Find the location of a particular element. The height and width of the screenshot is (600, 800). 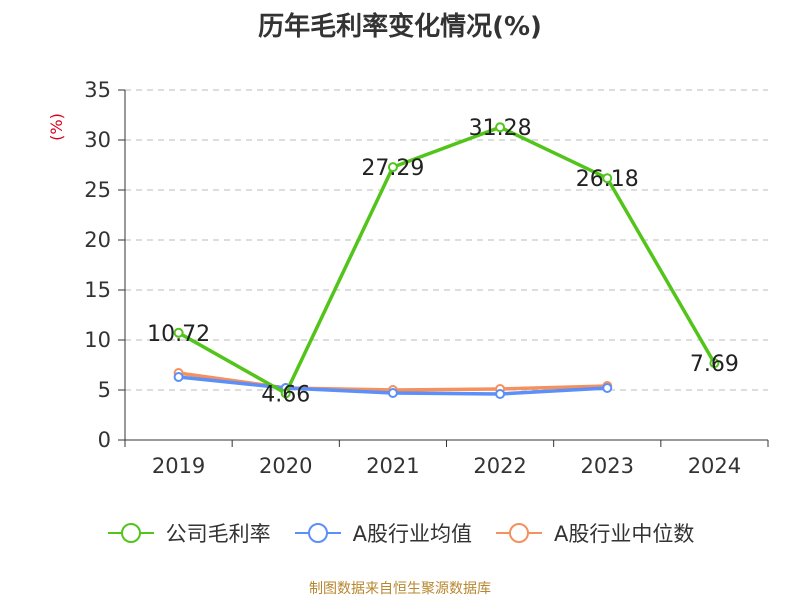

legend-item: A股行业中位数 is located at coordinates (594, 533).